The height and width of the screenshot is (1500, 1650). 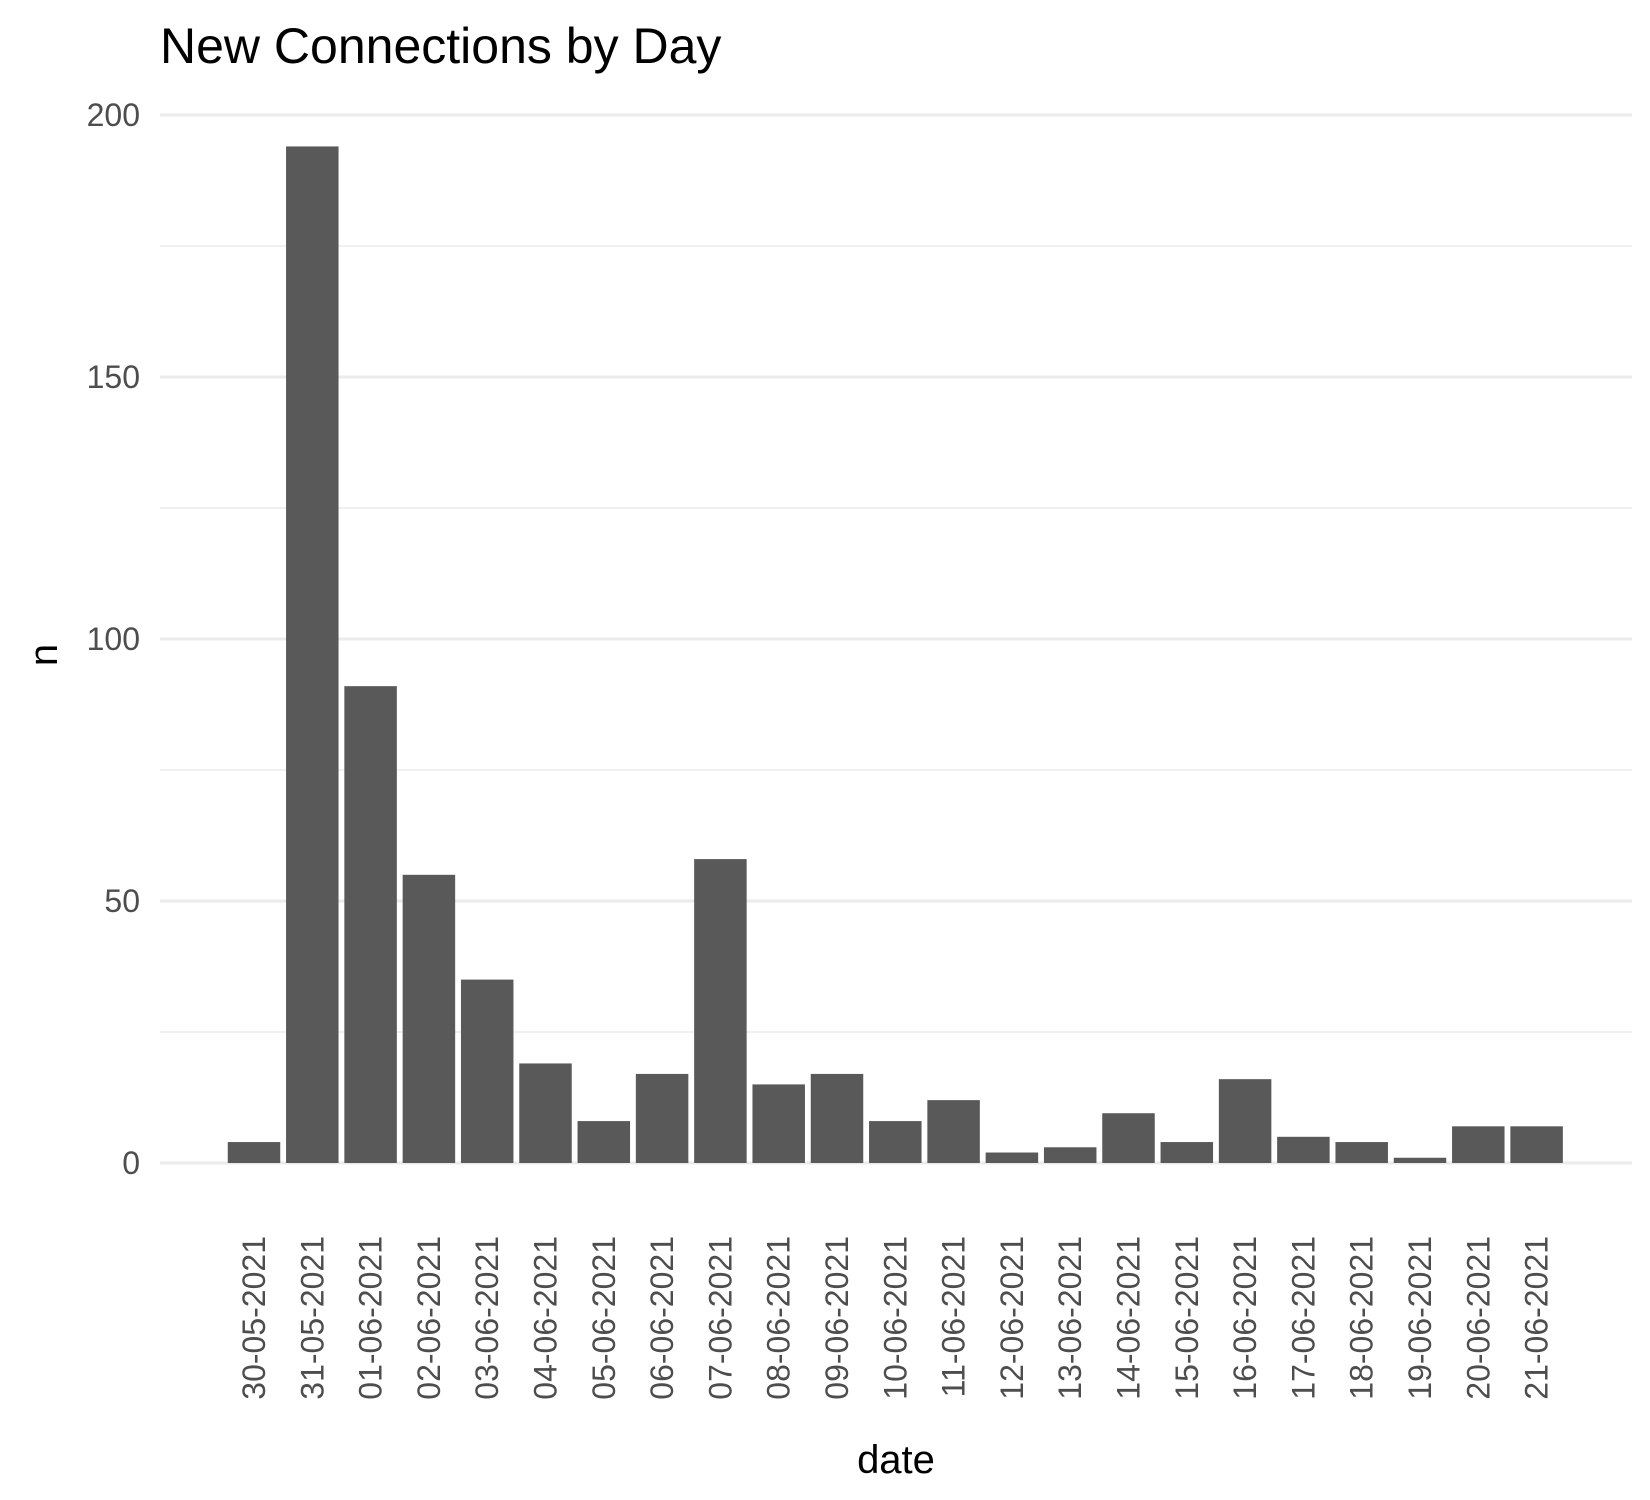 What do you see at coordinates (1012, 1318) in the screenshot?
I see `x-tick-label: 12-06-2021` at bounding box center [1012, 1318].